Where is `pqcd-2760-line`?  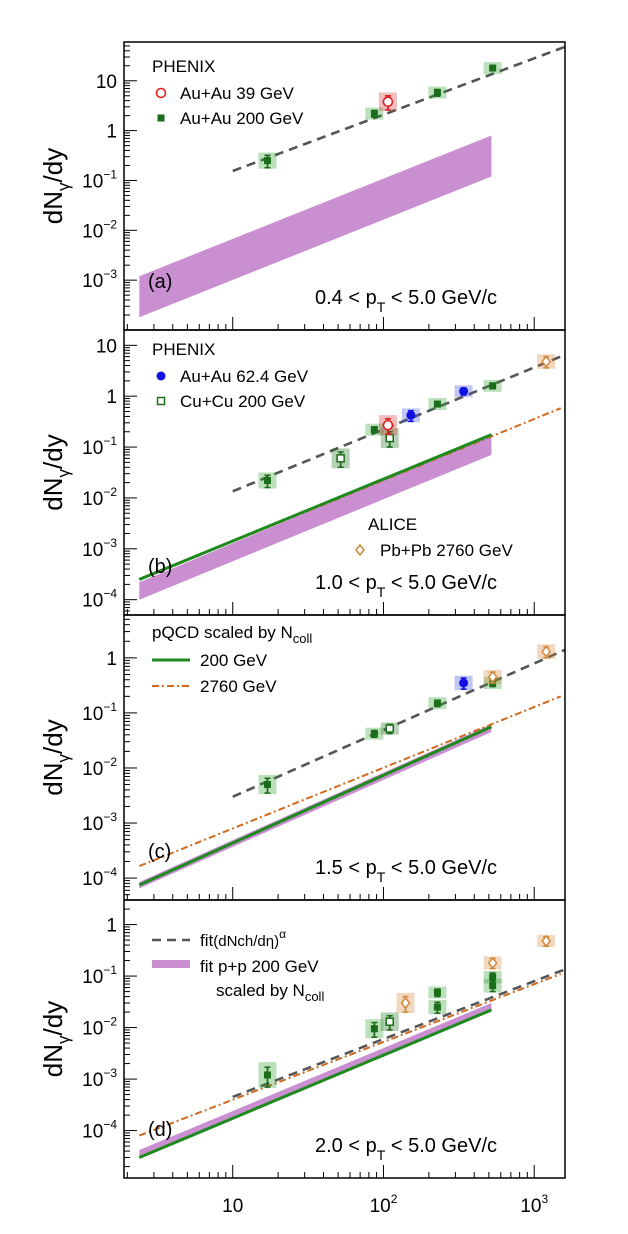
pqcd-2760-line is located at coordinates (350, 781).